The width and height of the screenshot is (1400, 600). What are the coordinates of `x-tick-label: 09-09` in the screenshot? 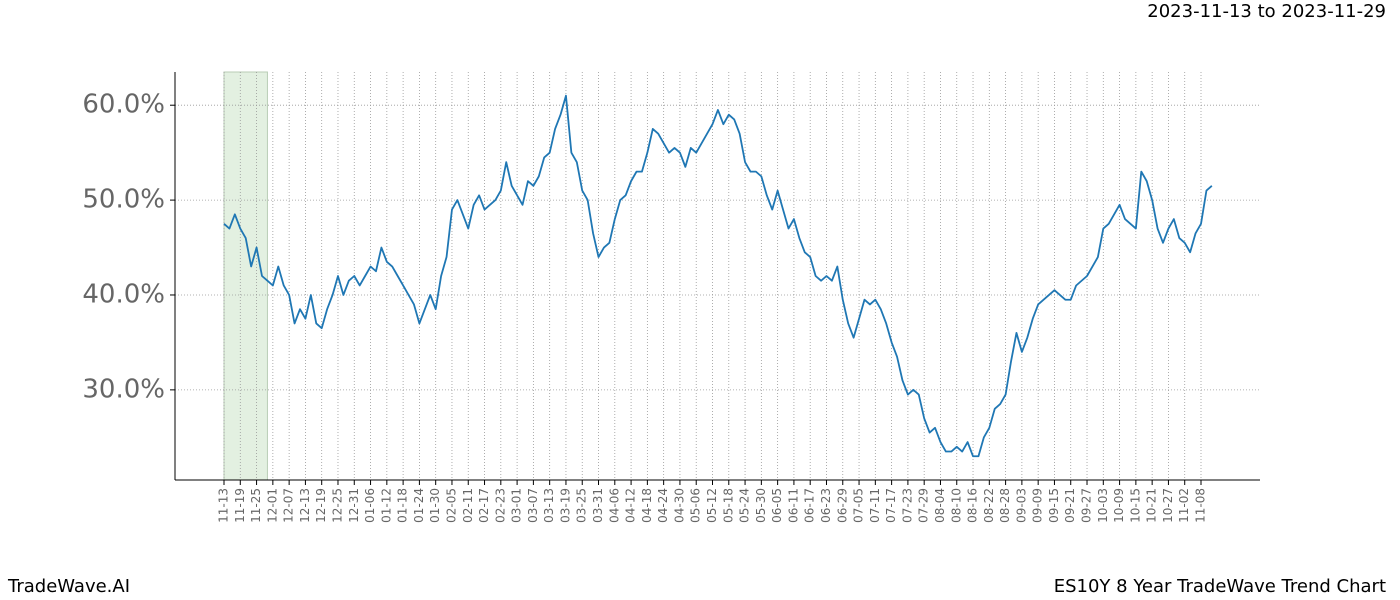 It's located at (1038, 505).